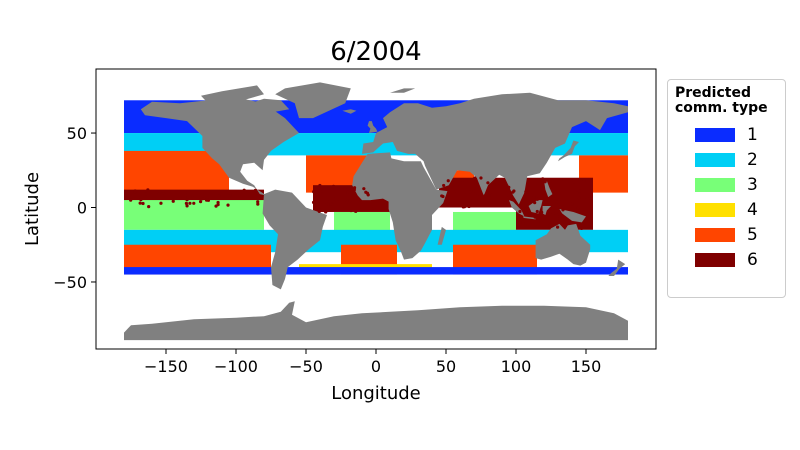 The width and height of the screenshot is (800, 450). What do you see at coordinates (617, 267) in the screenshot?
I see `new-zealand-land` at bounding box center [617, 267].